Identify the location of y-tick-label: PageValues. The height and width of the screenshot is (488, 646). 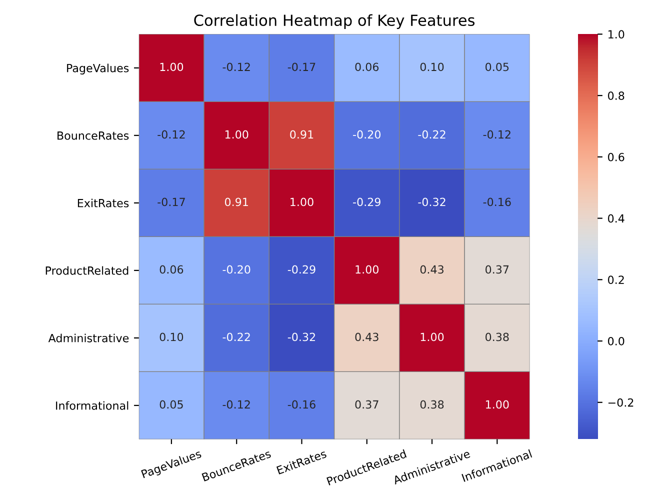
(98, 69).